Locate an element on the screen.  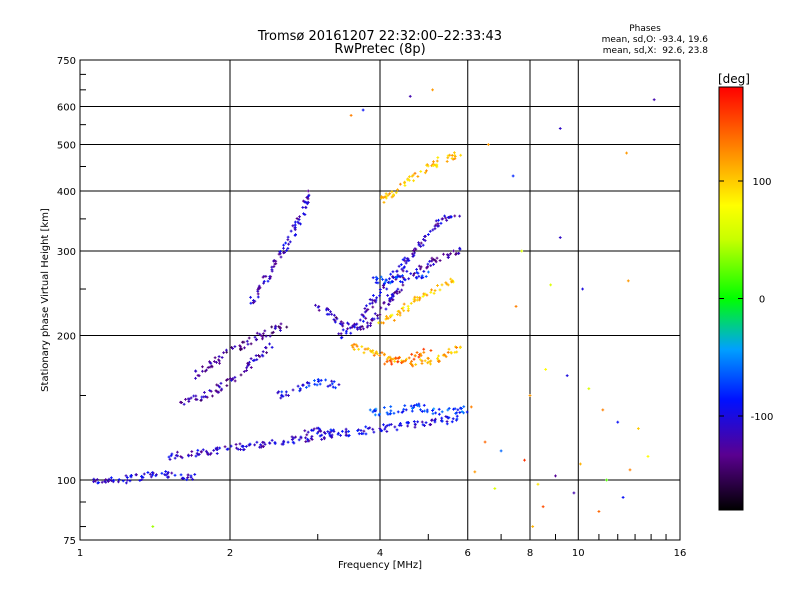
colorbar-unit: [deg] is located at coordinates (734, 79).